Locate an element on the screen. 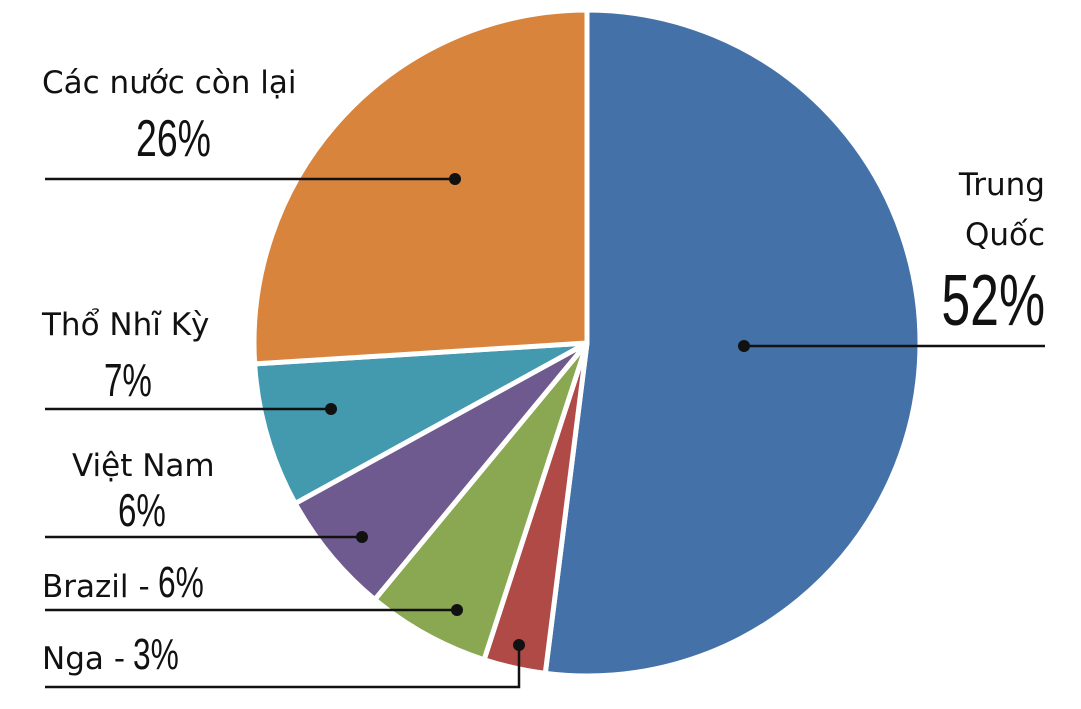  category-label: Trung Quốc is located at coordinates (1001, 210).